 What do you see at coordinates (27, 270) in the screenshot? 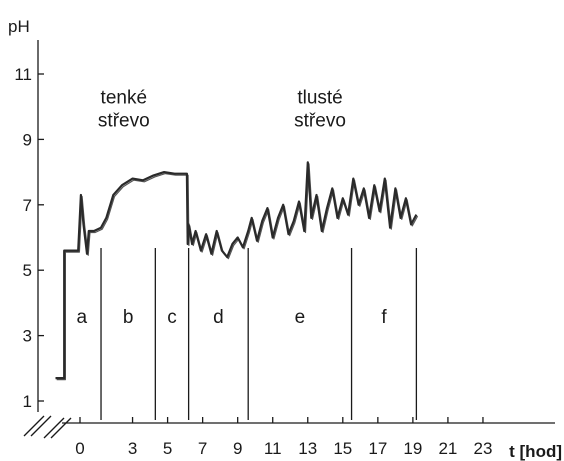
I see `y-tick-label: 5` at bounding box center [27, 270].